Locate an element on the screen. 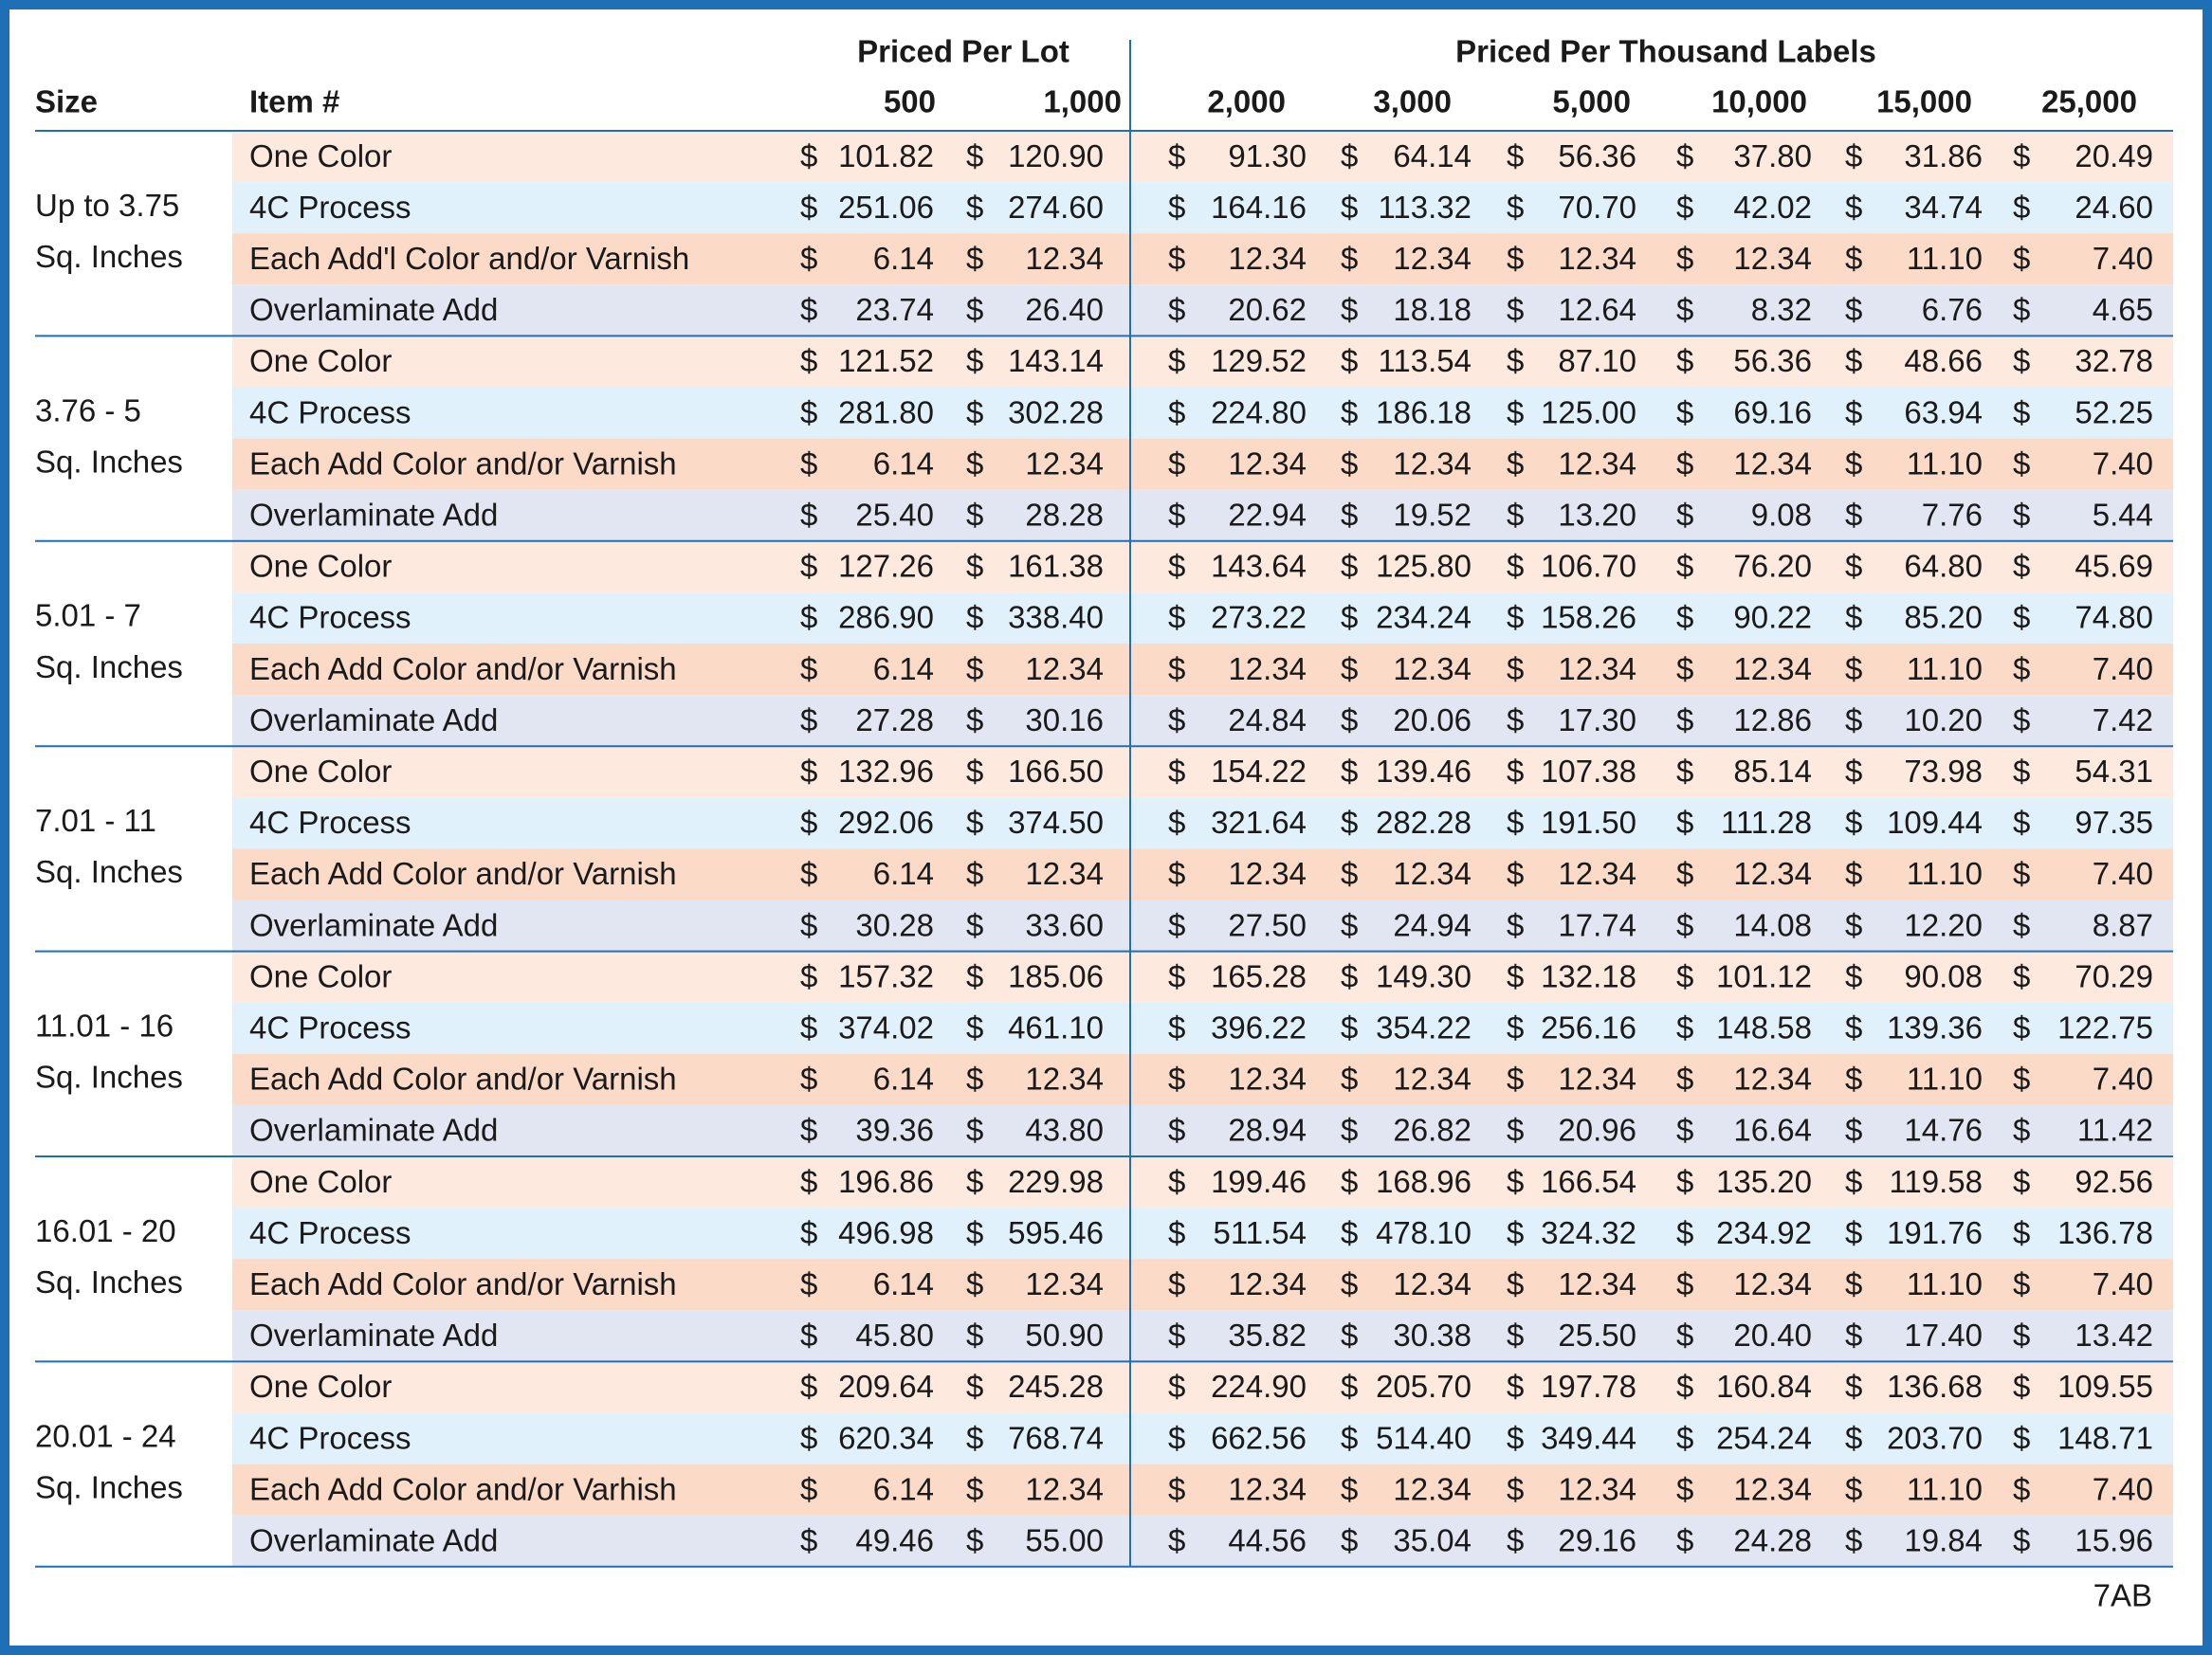 The image size is (2212, 1655). item-name: Overlaminate Add is located at coordinates (373, 924).